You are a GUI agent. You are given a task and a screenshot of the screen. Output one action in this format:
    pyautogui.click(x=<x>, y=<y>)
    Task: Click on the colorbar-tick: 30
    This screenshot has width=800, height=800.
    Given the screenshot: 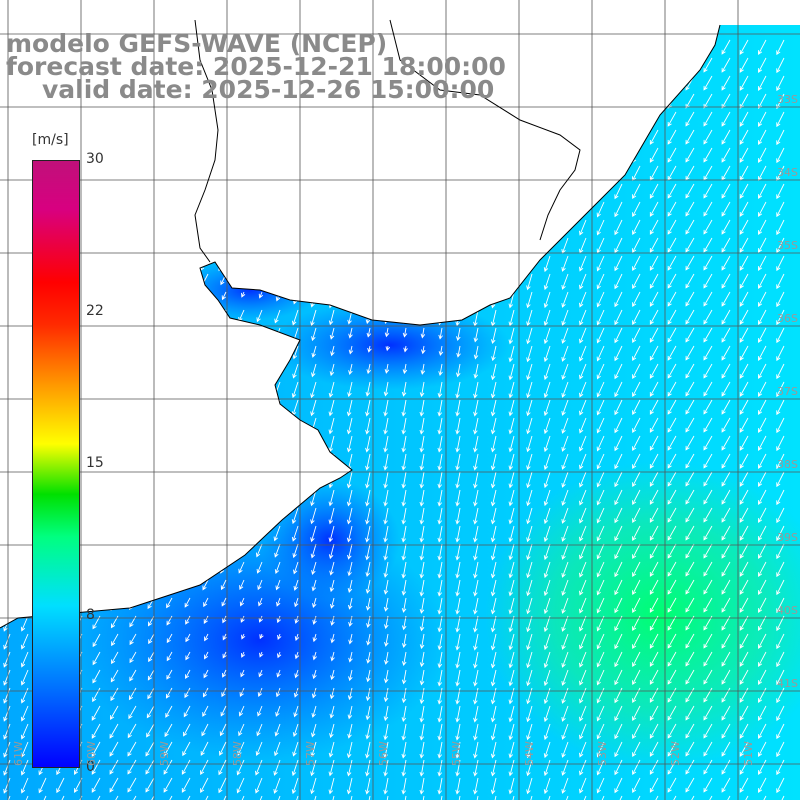 What is the action you would take?
    pyautogui.click(x=95, y=159)
    